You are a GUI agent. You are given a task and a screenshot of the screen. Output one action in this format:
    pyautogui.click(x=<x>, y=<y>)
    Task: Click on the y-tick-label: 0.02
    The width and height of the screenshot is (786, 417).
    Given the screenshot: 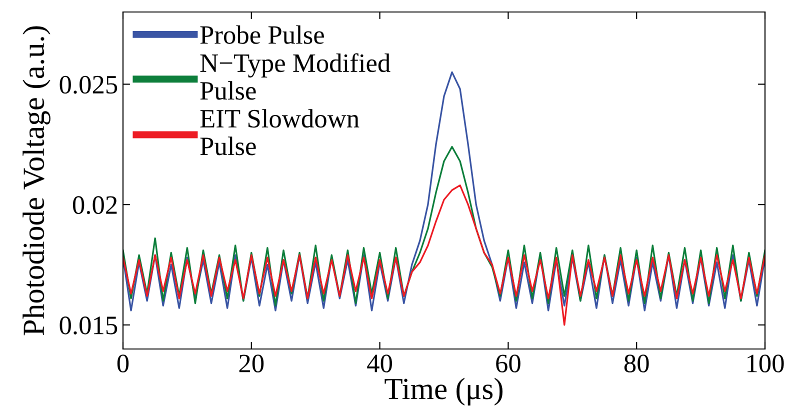 What is the action you would take?
    pyautogui.click(x=94, y=205)
    